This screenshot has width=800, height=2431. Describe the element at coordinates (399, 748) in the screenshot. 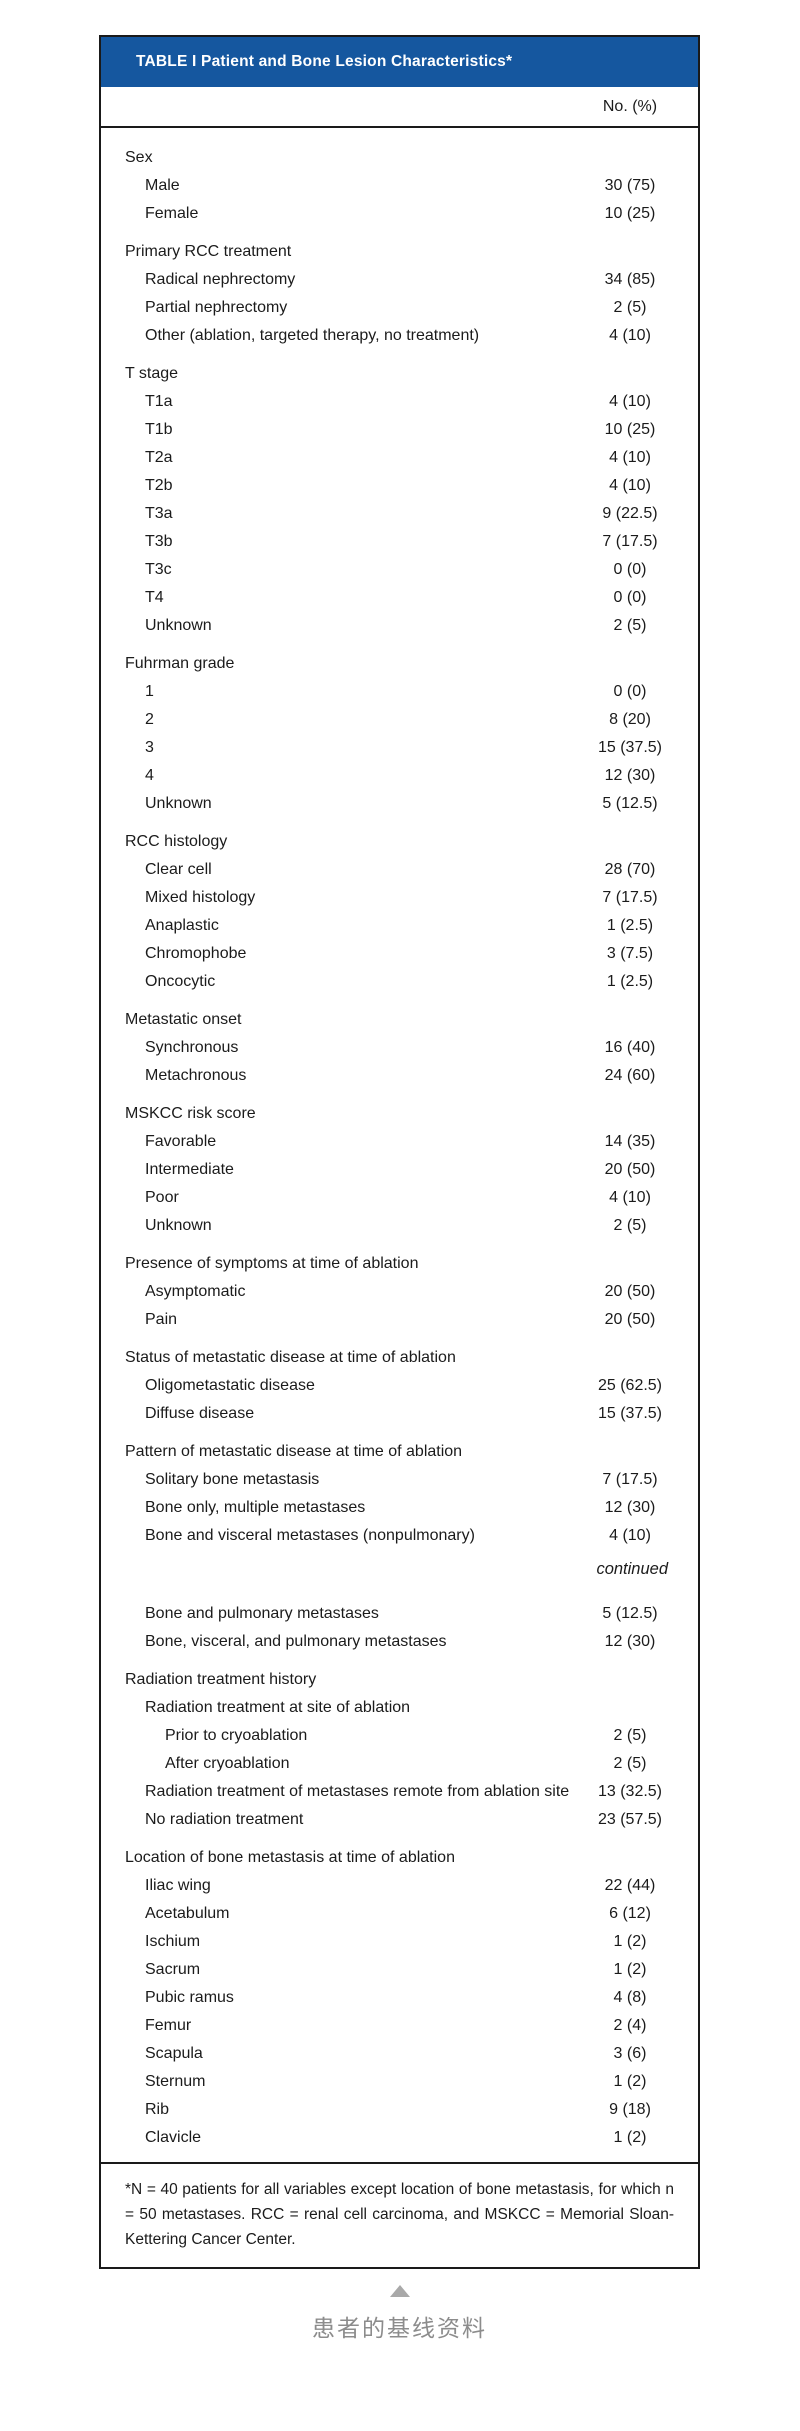

I see `table-row: 3 15 (37.5)` at that location.